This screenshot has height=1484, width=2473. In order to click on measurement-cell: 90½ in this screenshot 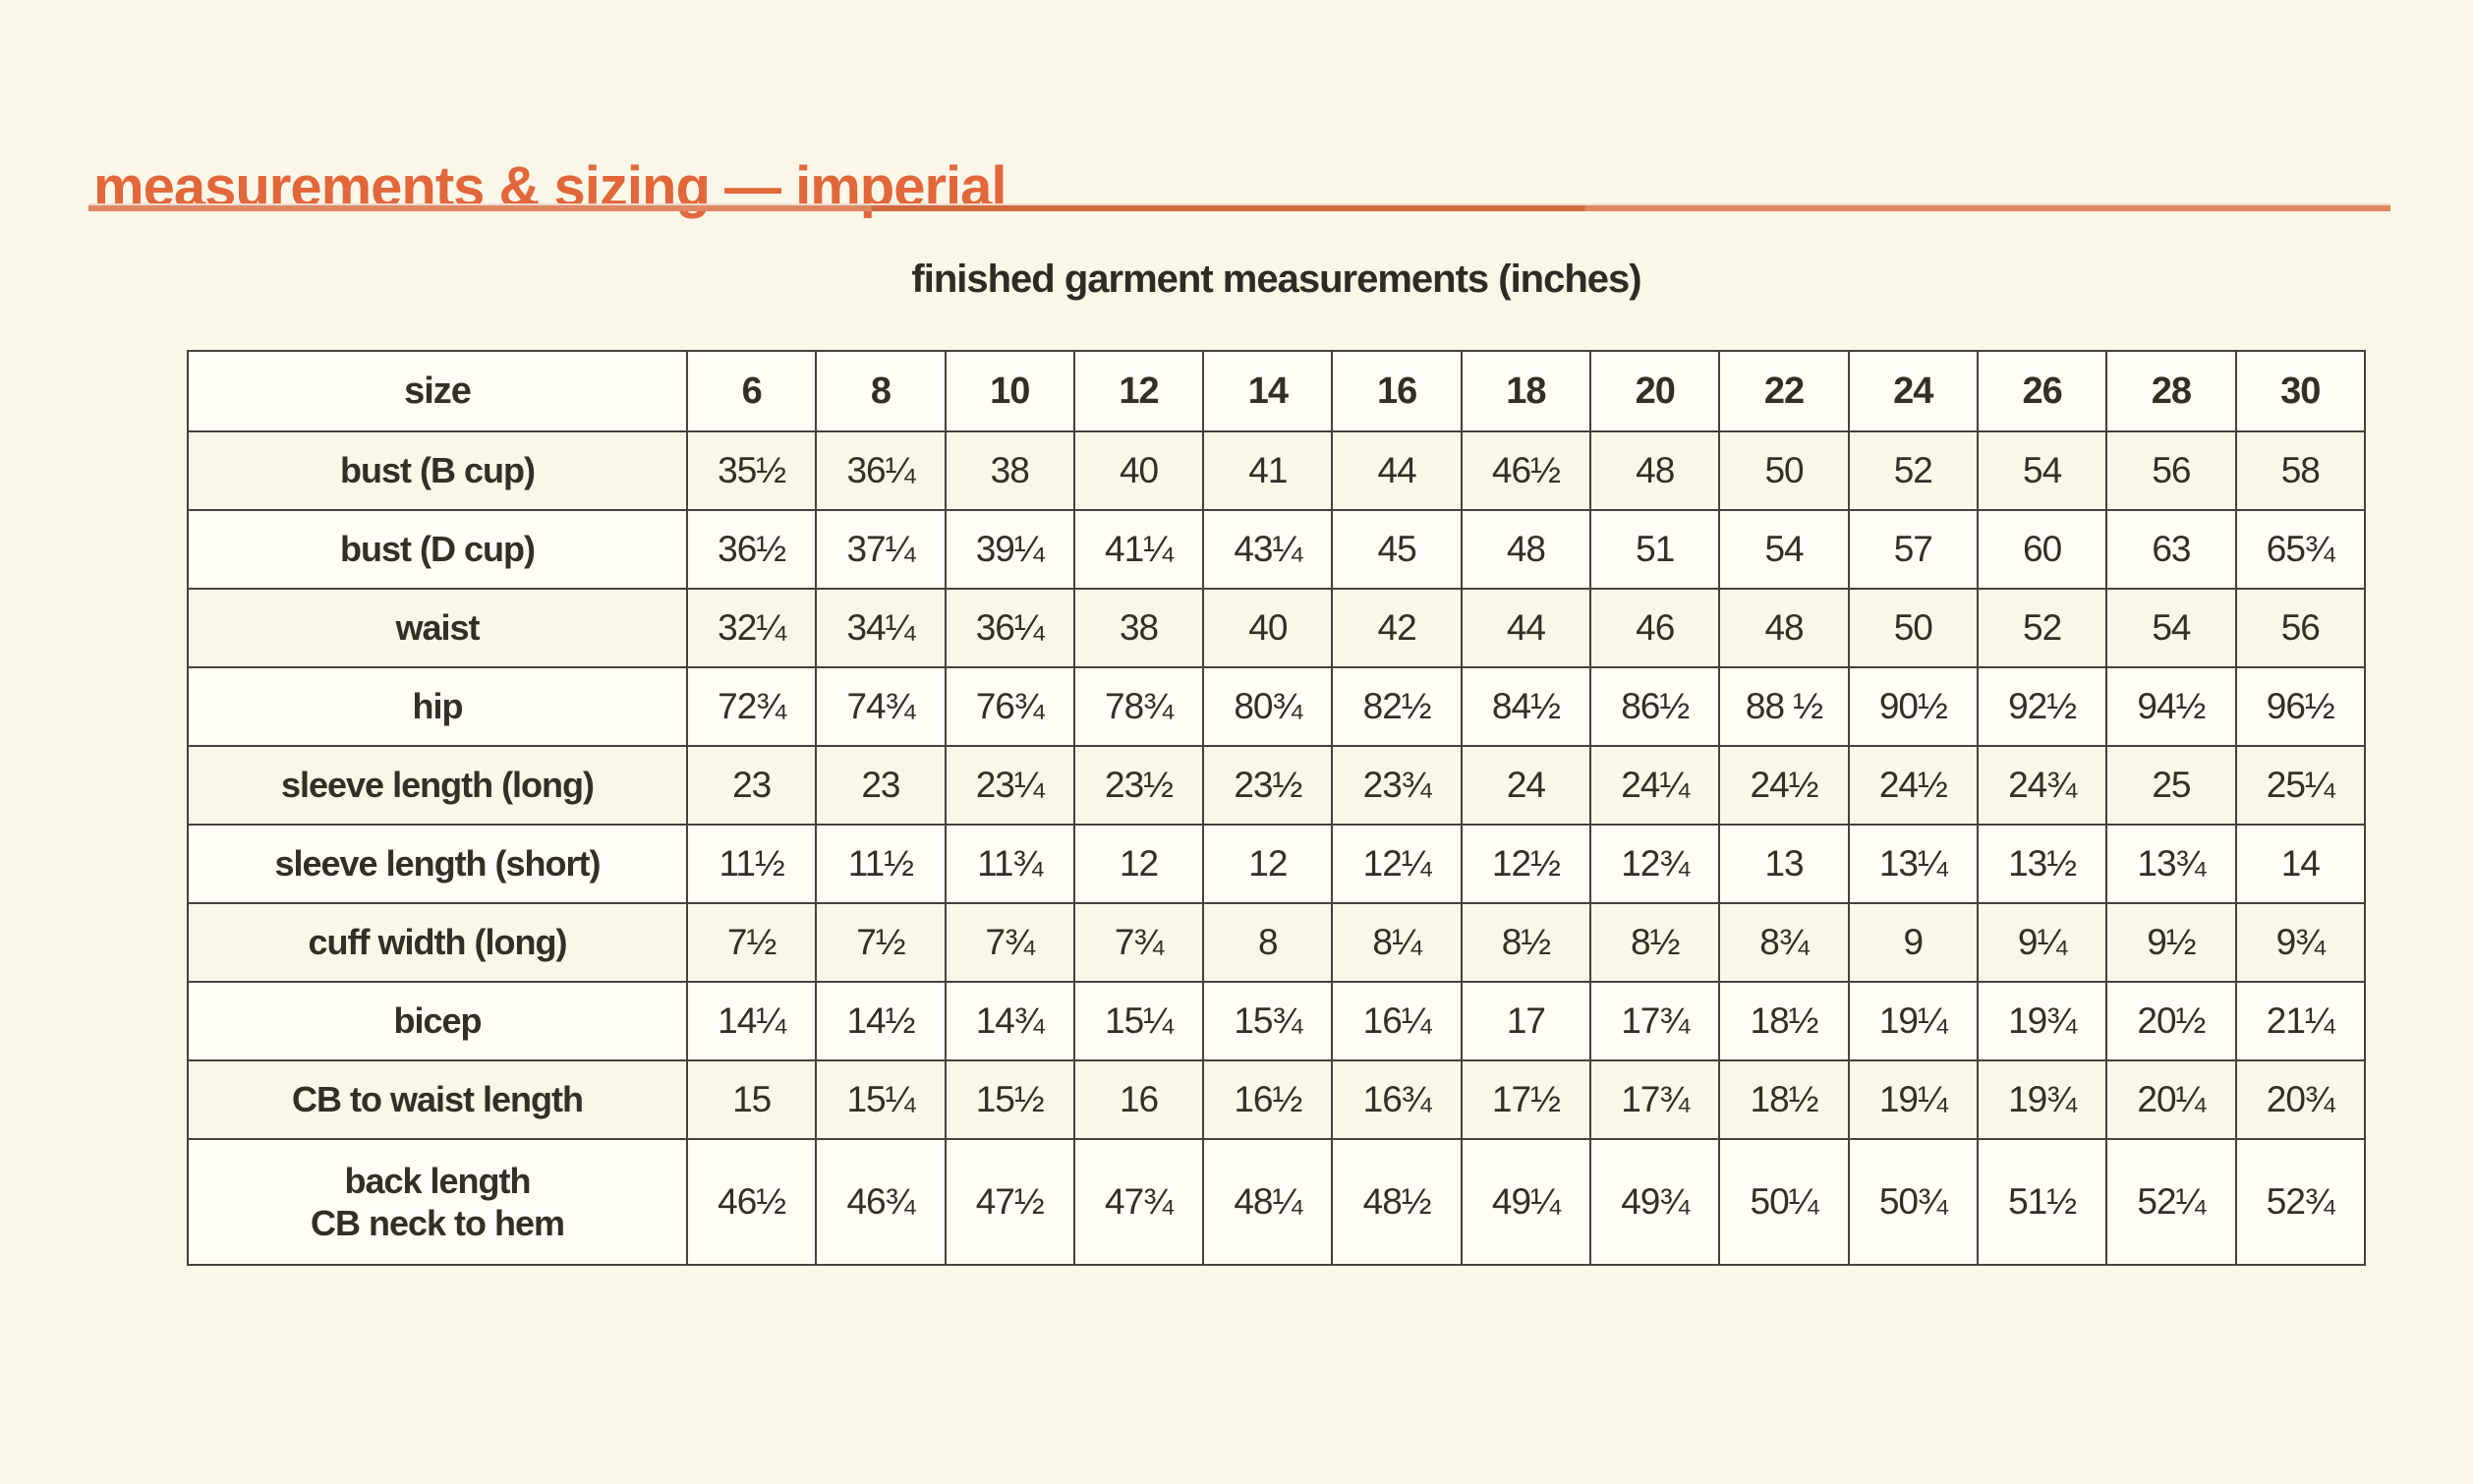, I will do `click(1913, 706)`.